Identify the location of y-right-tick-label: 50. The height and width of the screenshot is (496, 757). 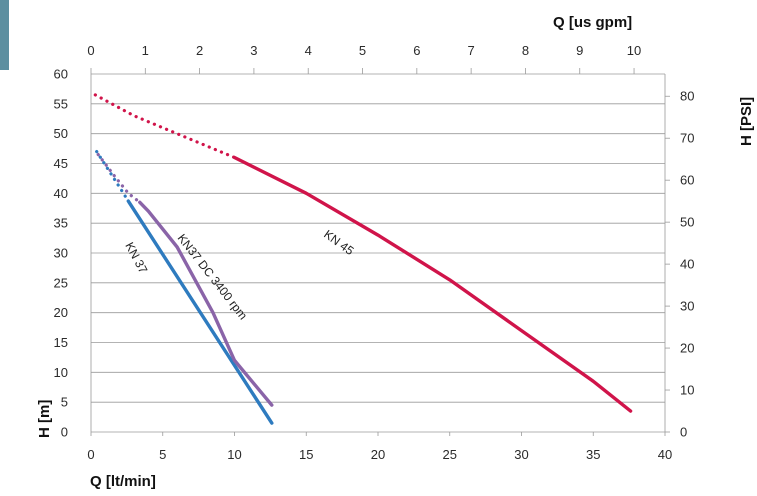
(687, 222).